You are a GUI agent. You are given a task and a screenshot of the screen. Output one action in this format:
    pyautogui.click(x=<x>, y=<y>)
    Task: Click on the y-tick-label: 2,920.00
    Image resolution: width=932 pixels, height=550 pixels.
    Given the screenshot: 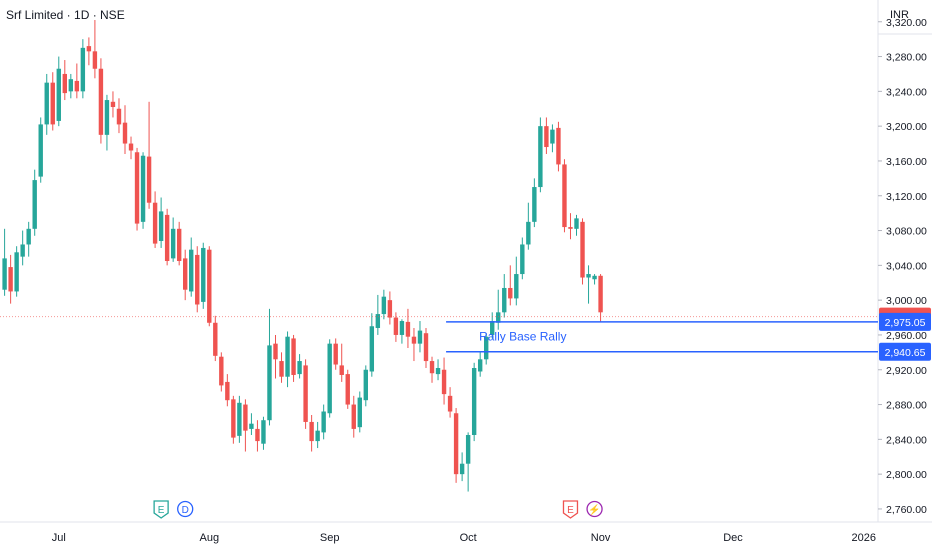 What is the action you would take?
    pyautogui.click(x=906, y=371)
    